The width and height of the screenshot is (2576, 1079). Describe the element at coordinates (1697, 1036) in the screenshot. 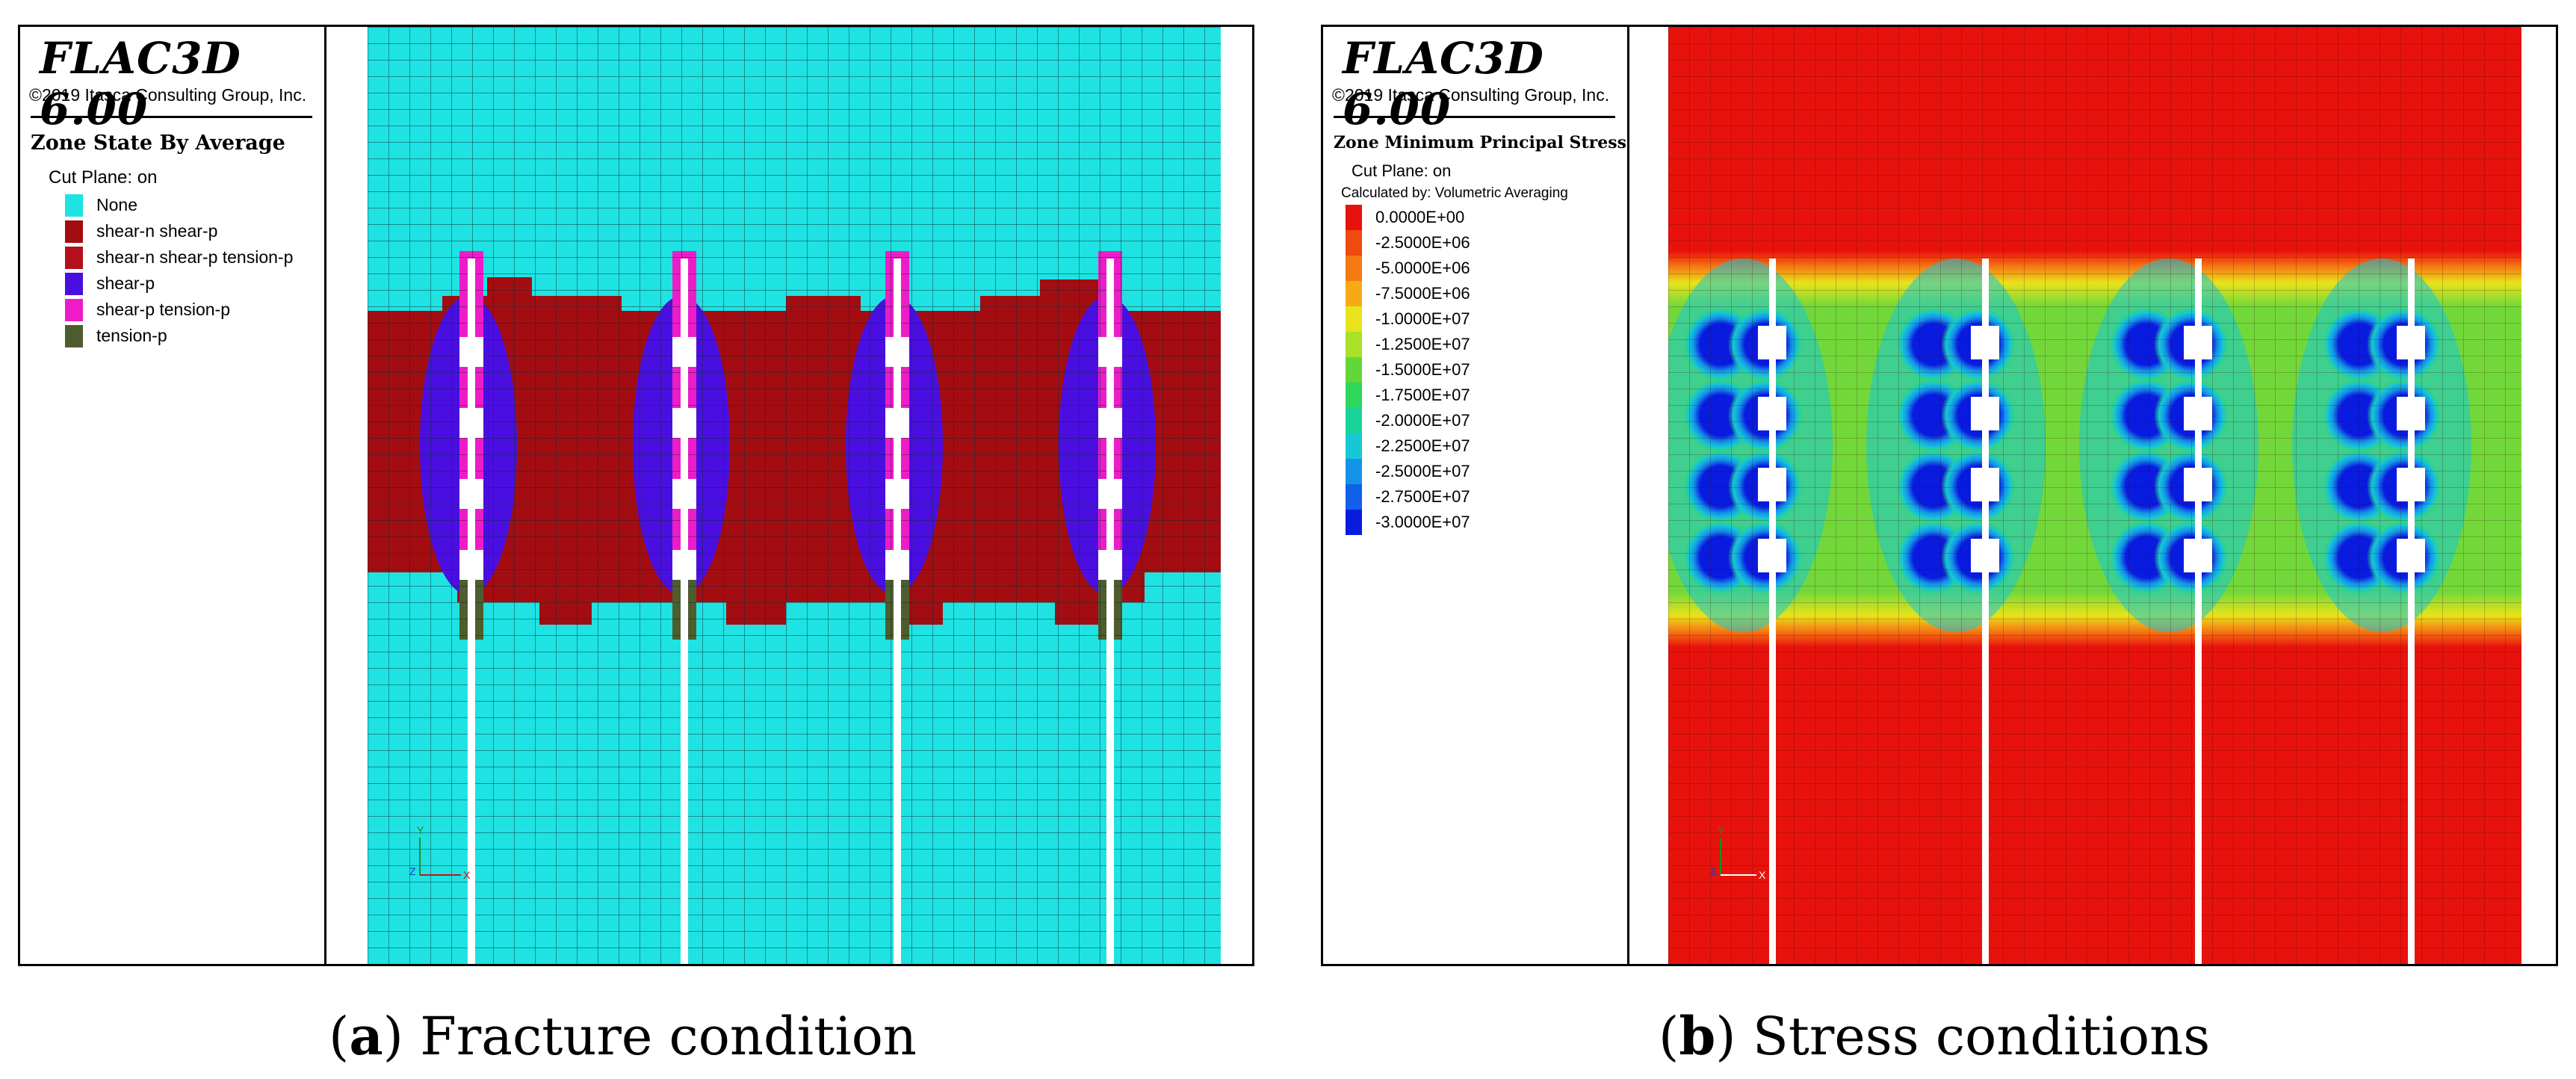

I see `caption-letter: b` at that location.